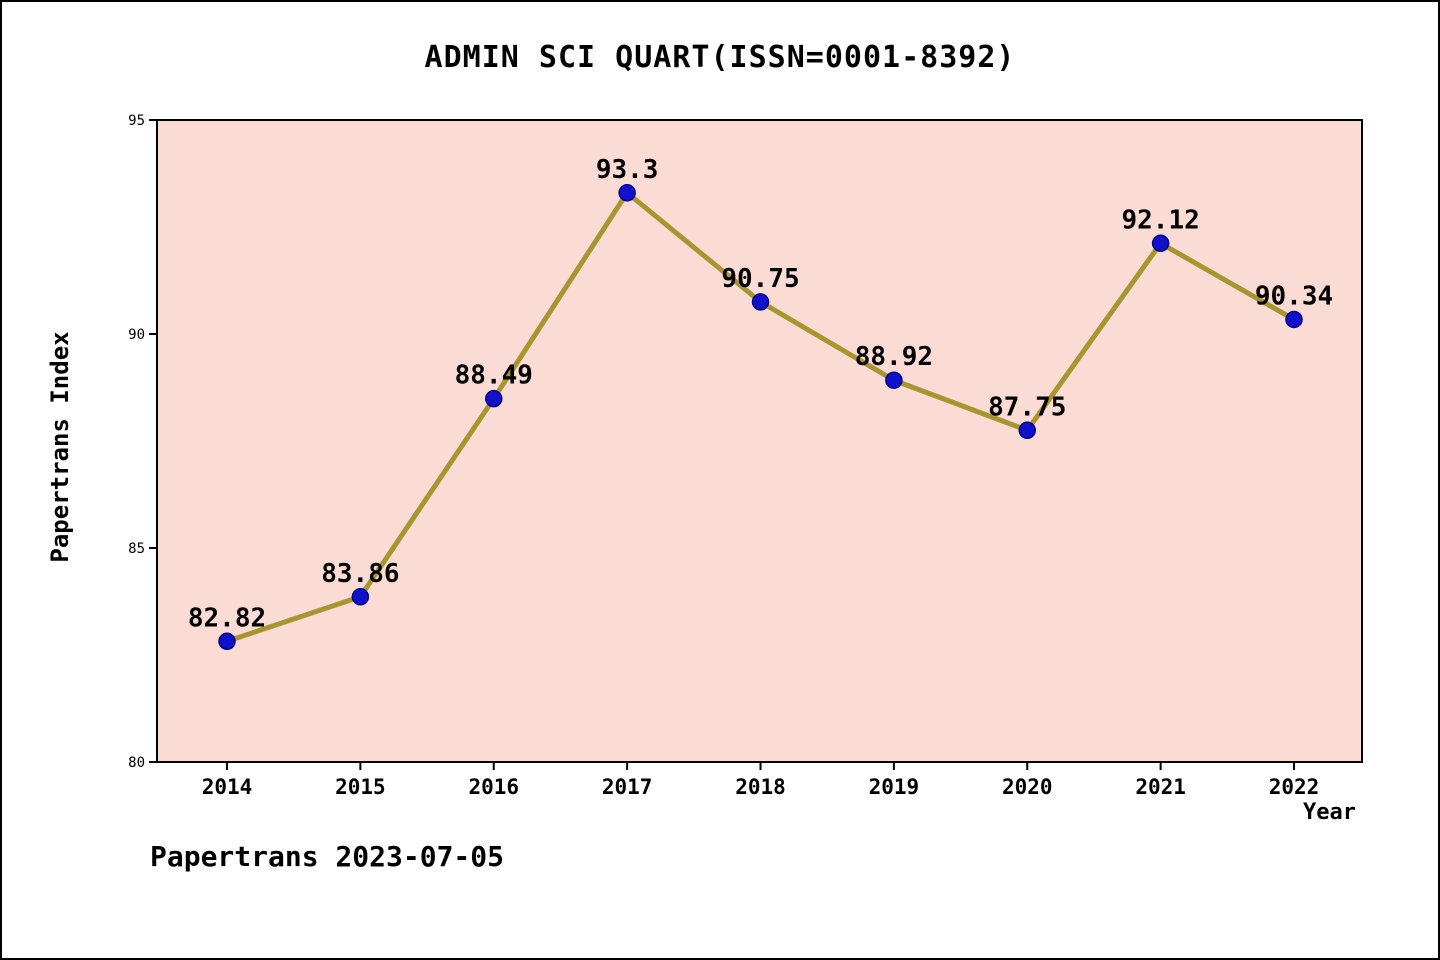 This screenshot has height=960, width=1440. What do you see at coordinates (720, 57) in the screenshot?
I see `chart-title: ADMIN SCI QUART(ISSN=0001-8392)` at bounding box center [720, 57].